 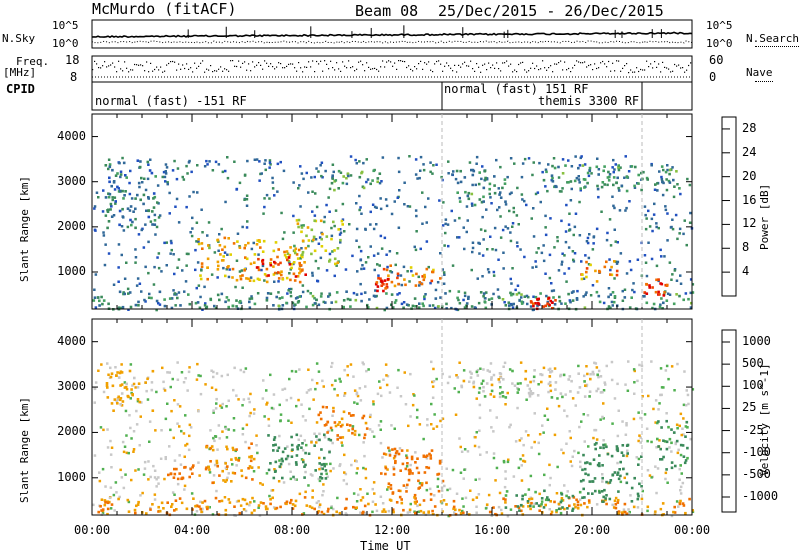 What do you see at coordinates (164, 9) in the screenshot?
I see `station-title: McMurdo (fitACF)` at bounding box center [164, 9].